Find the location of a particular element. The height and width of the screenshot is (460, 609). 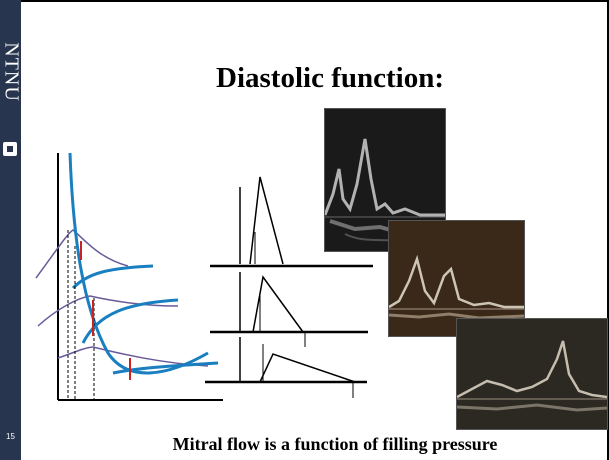

profile-2-triangle is located at coordinates (278, 304).